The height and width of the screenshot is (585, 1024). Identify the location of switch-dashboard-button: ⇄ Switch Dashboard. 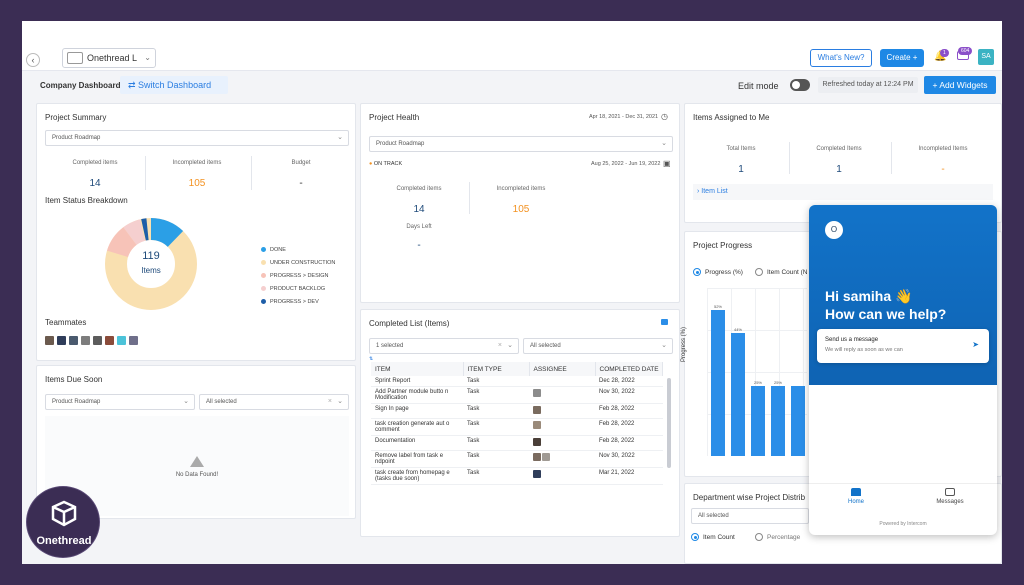
(174, 85).